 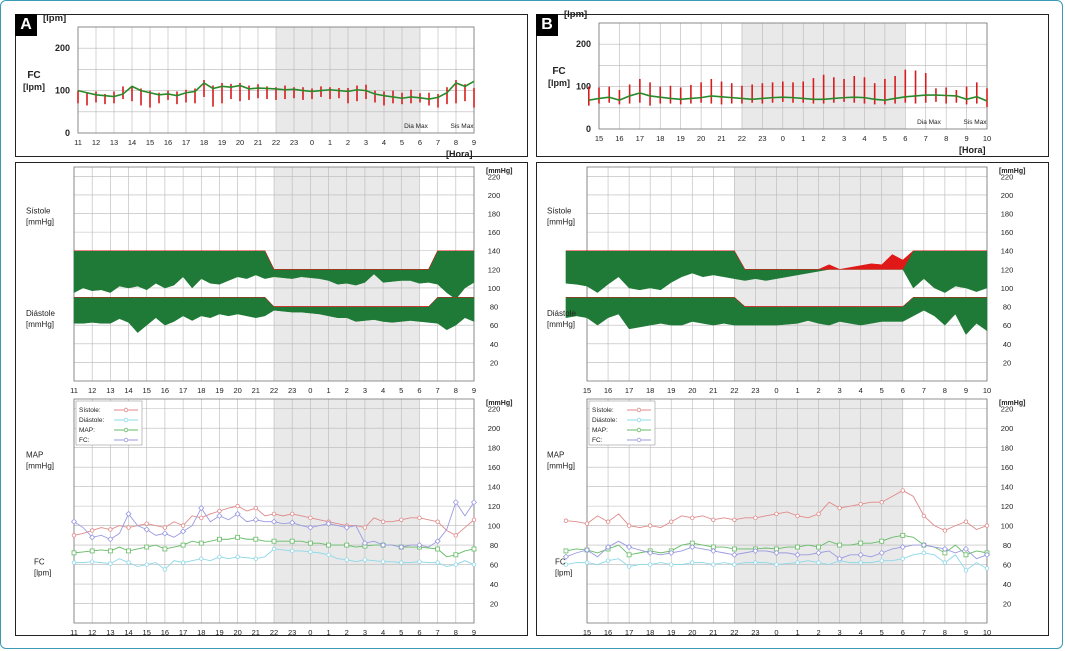 I want to click on hour-tick-label: 2, so click(x=824, y=138).